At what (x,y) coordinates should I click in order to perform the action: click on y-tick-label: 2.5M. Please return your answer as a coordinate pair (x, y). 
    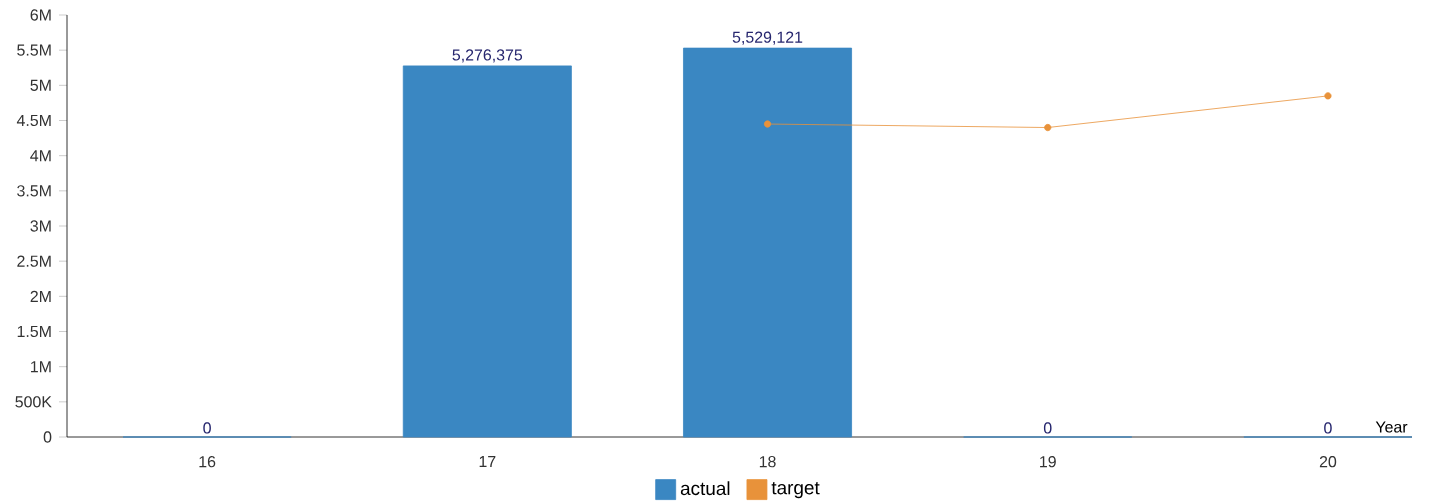
    Looking at the image, I should click on (34, 261).